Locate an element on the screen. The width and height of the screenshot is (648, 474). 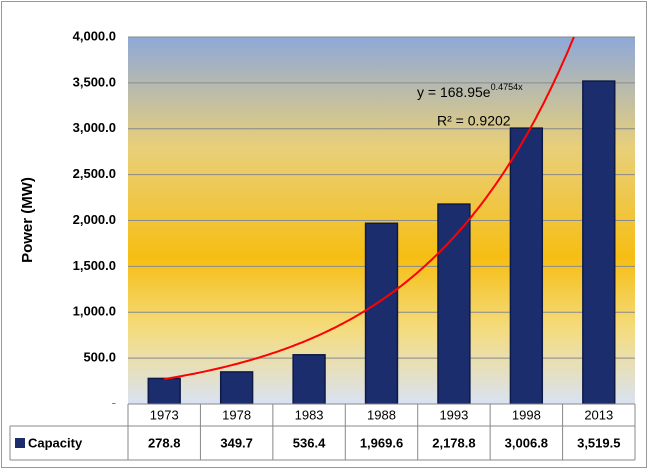
x-tick-label: 1983 is located at coordinates (309, 414).